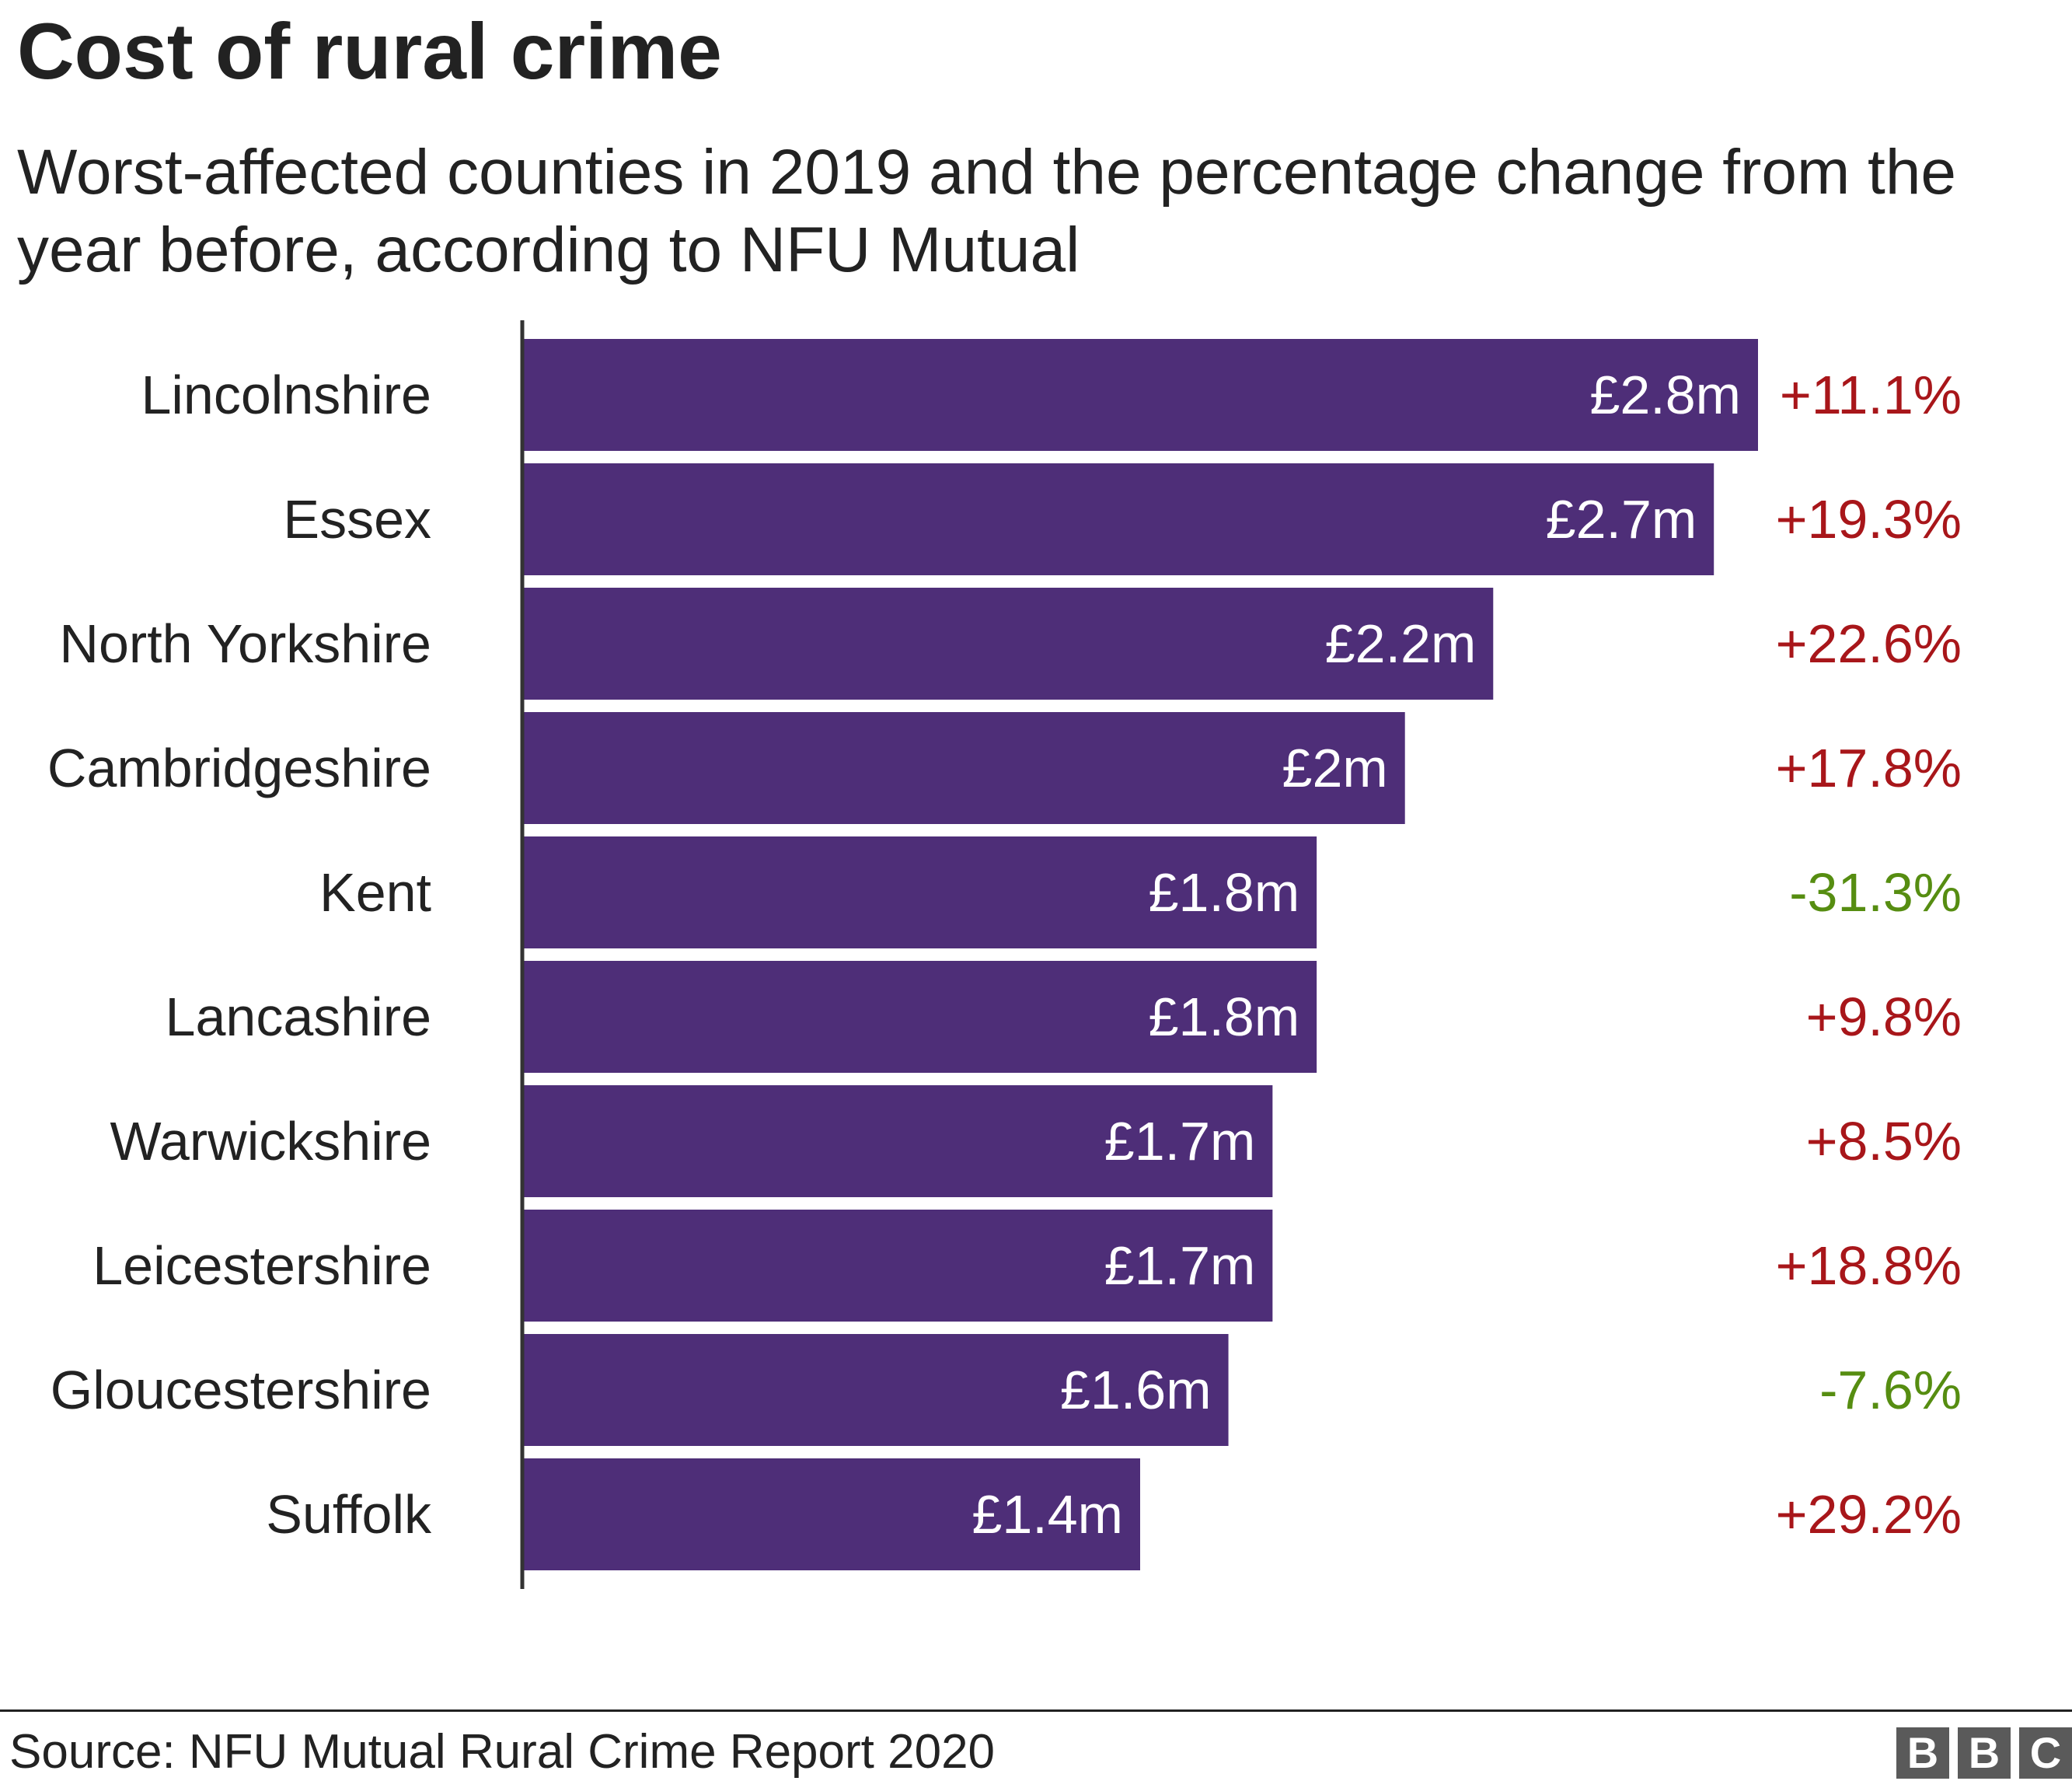 The width and height of the screenshot is (2072, 1781). Describe the element at coordinates (1876, 892) in the screenshot. I see `pct-change-label: -31.3%` at that location.